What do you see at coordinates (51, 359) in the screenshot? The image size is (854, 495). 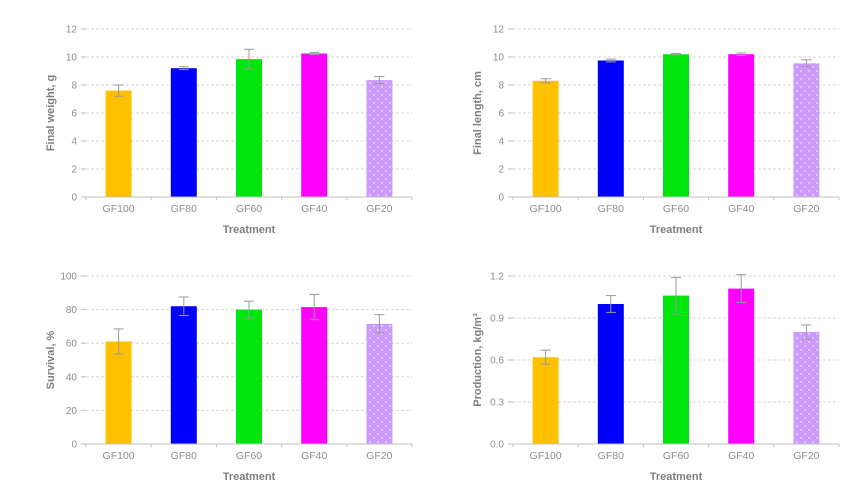 I see `y-axis-title: Survival, %` at bounding box center [51, 359].